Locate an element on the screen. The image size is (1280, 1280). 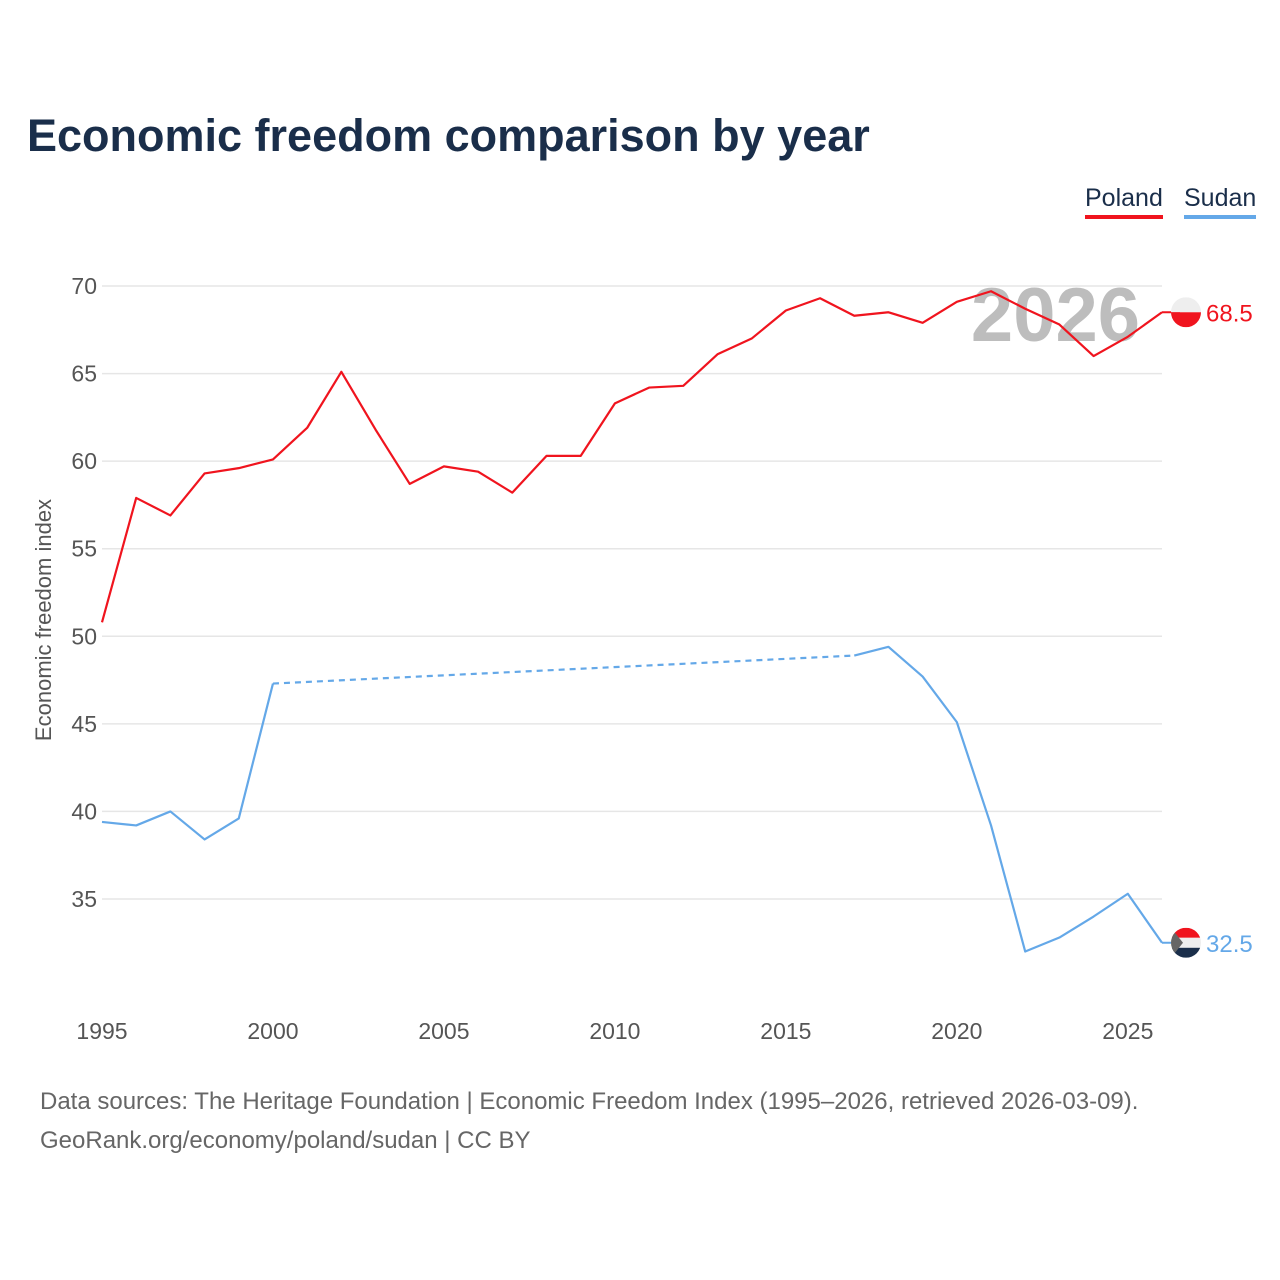
y-tick-label: 45 is located at coordinates (84, 724).